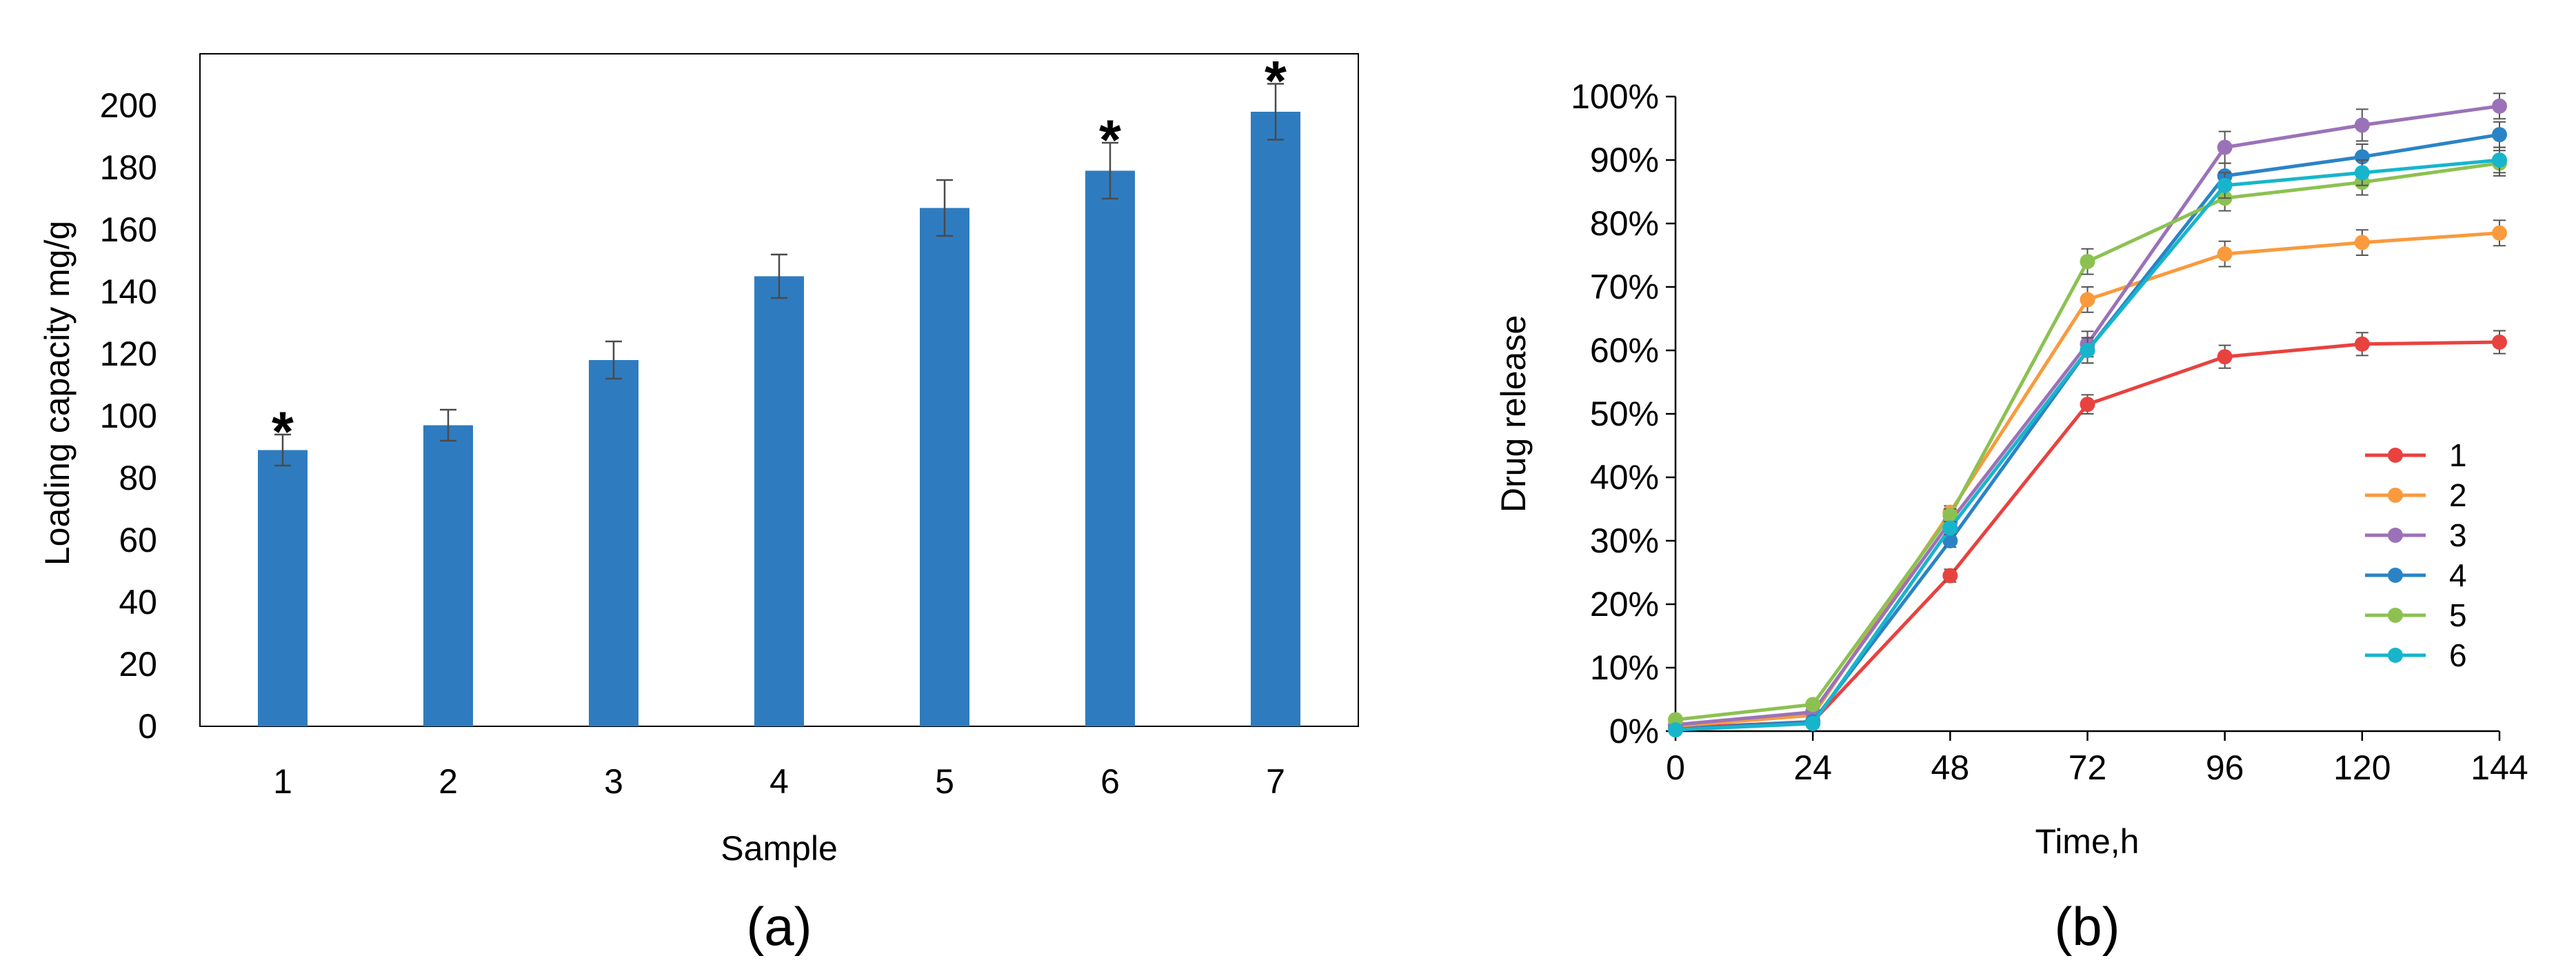 The image size is (2576, 976). I want to click on y-tick-label: 40%, so click(1624, 477).